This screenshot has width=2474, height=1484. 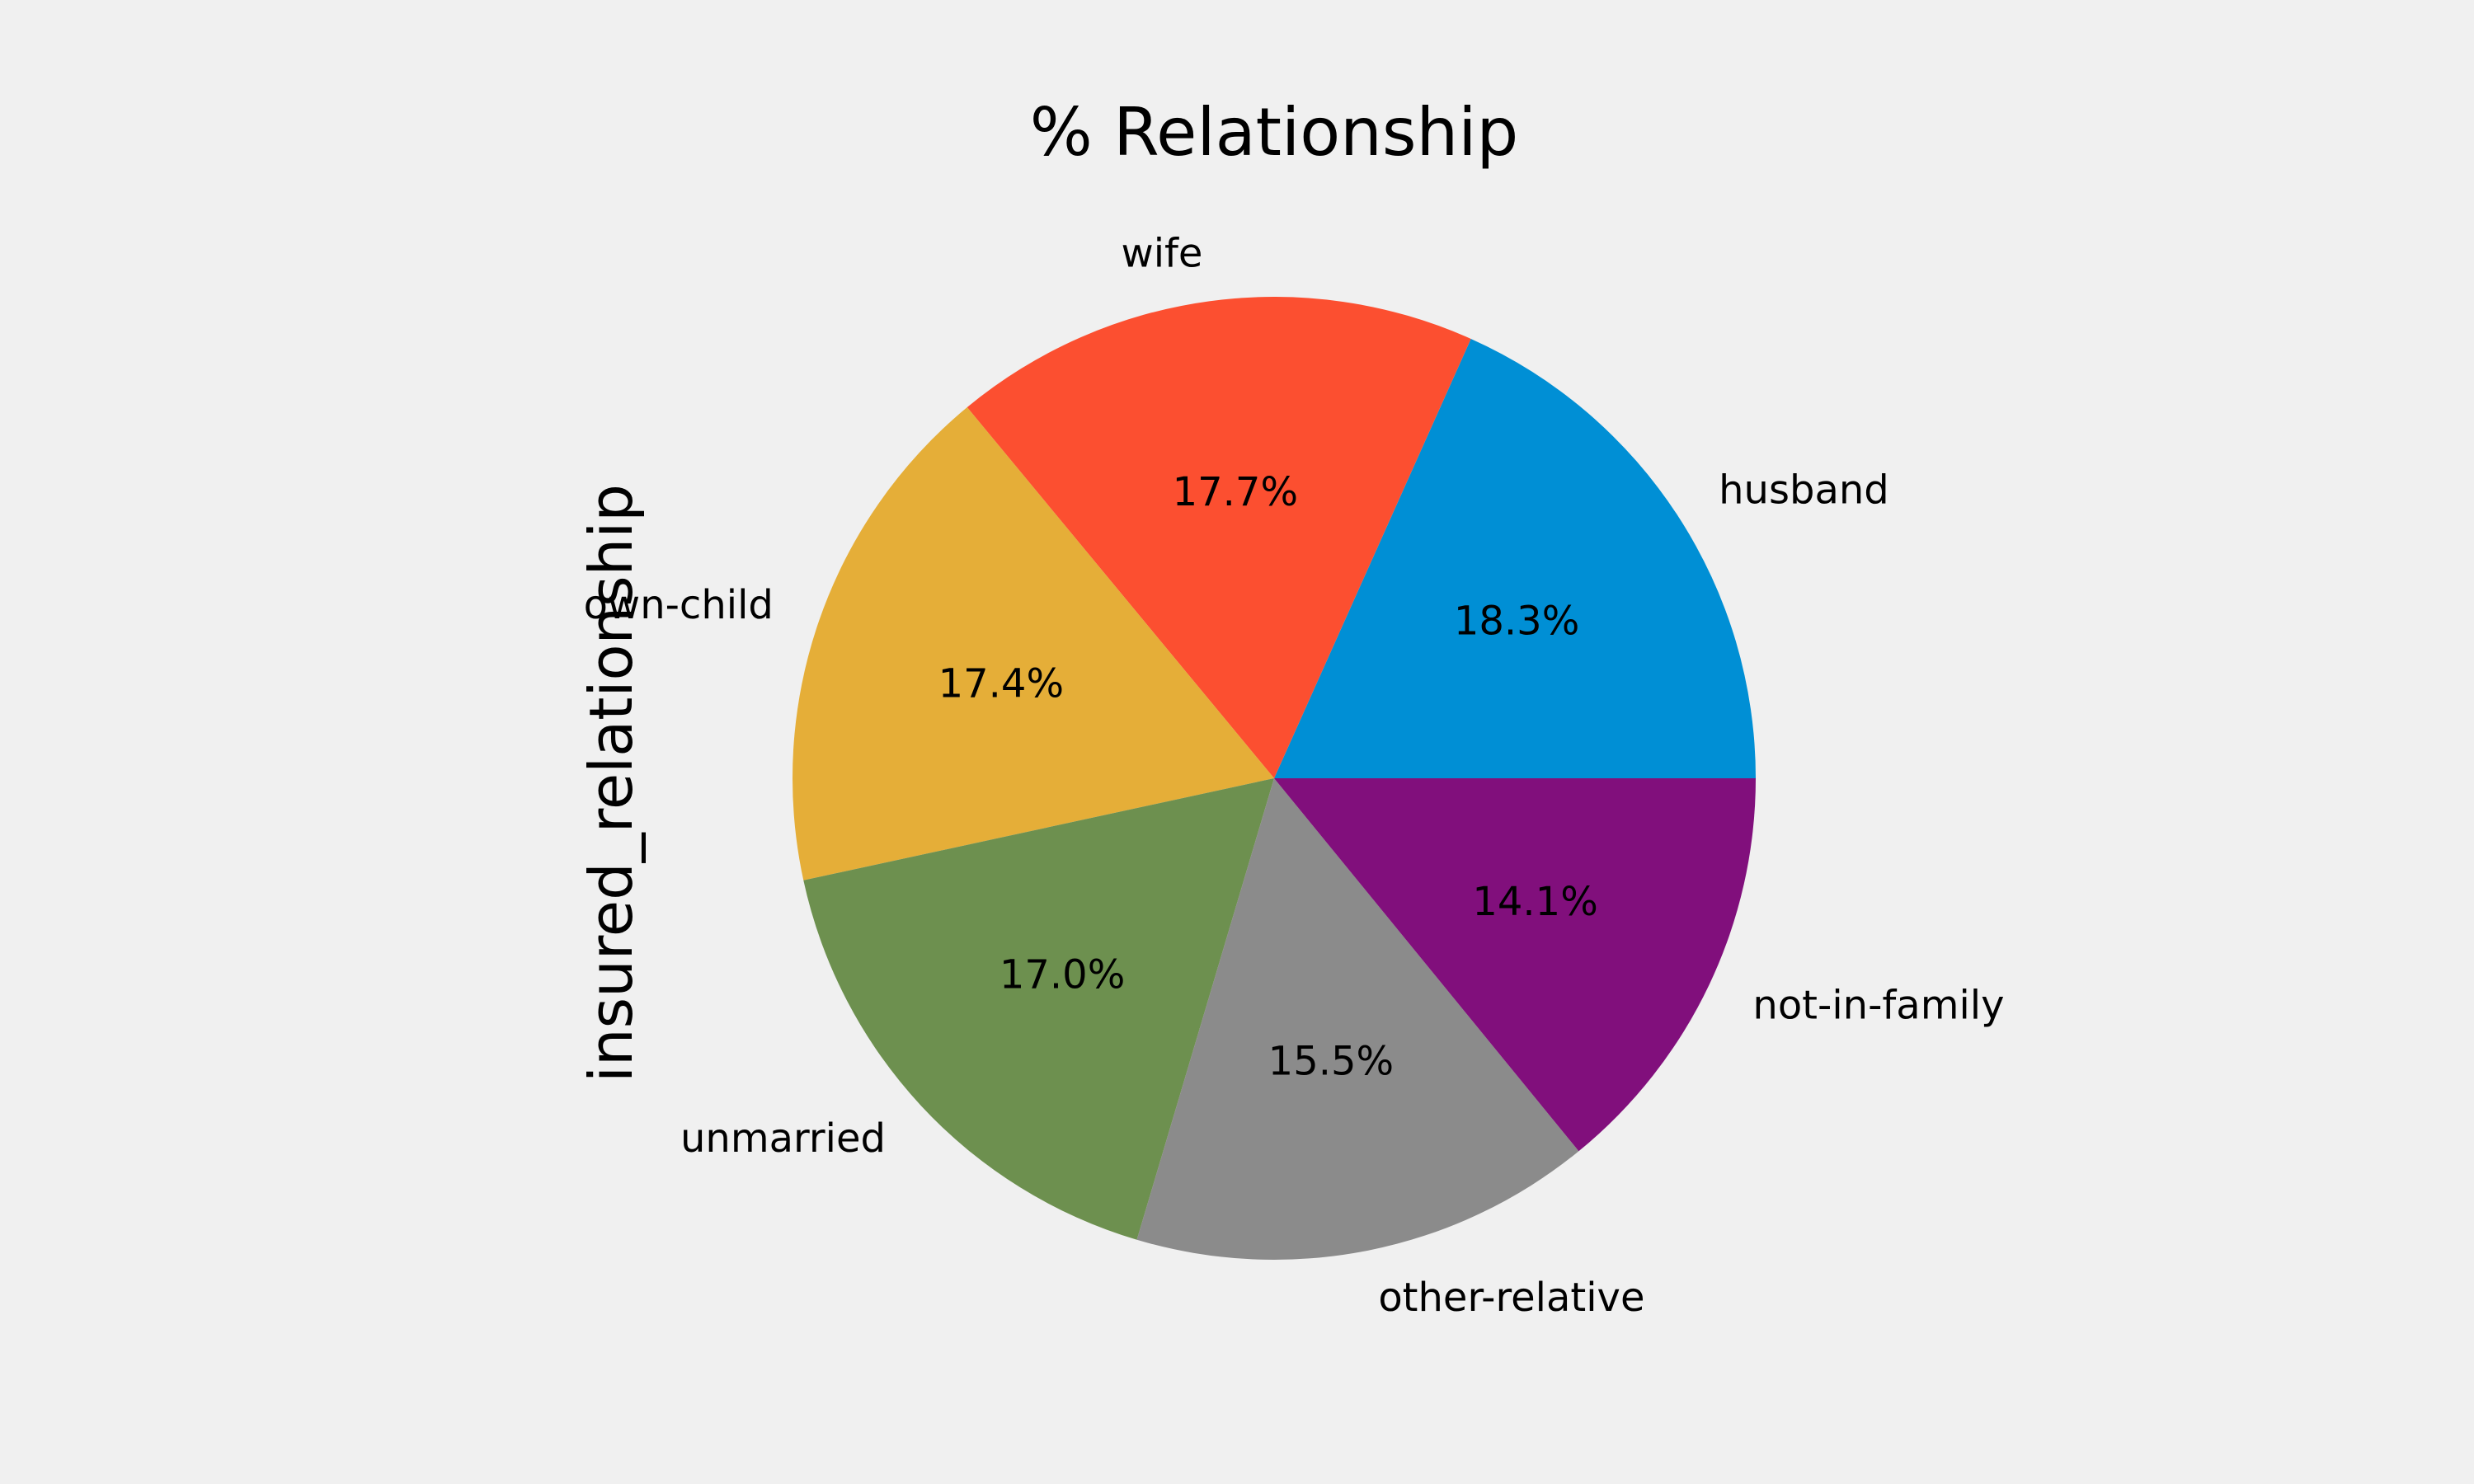 What do you see at coordinates (1878, 1005) in the screenshot?
I see `slice-label-not-in-family: not-in-family` at bounding box center [1878, 1005].